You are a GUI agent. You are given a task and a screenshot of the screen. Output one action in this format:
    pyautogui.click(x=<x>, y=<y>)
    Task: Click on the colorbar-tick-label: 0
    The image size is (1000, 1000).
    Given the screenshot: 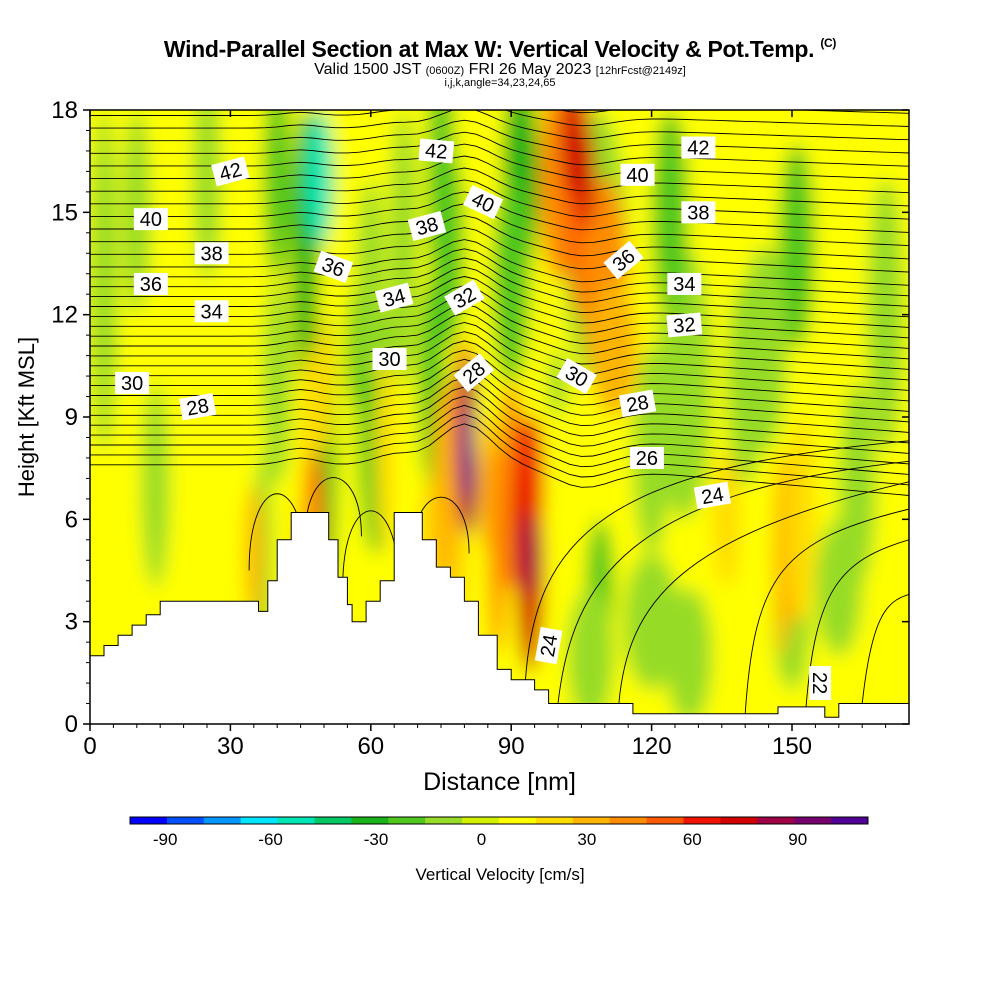 What is the action you would take?
    pyautogui.click(x=481, y=839)
    